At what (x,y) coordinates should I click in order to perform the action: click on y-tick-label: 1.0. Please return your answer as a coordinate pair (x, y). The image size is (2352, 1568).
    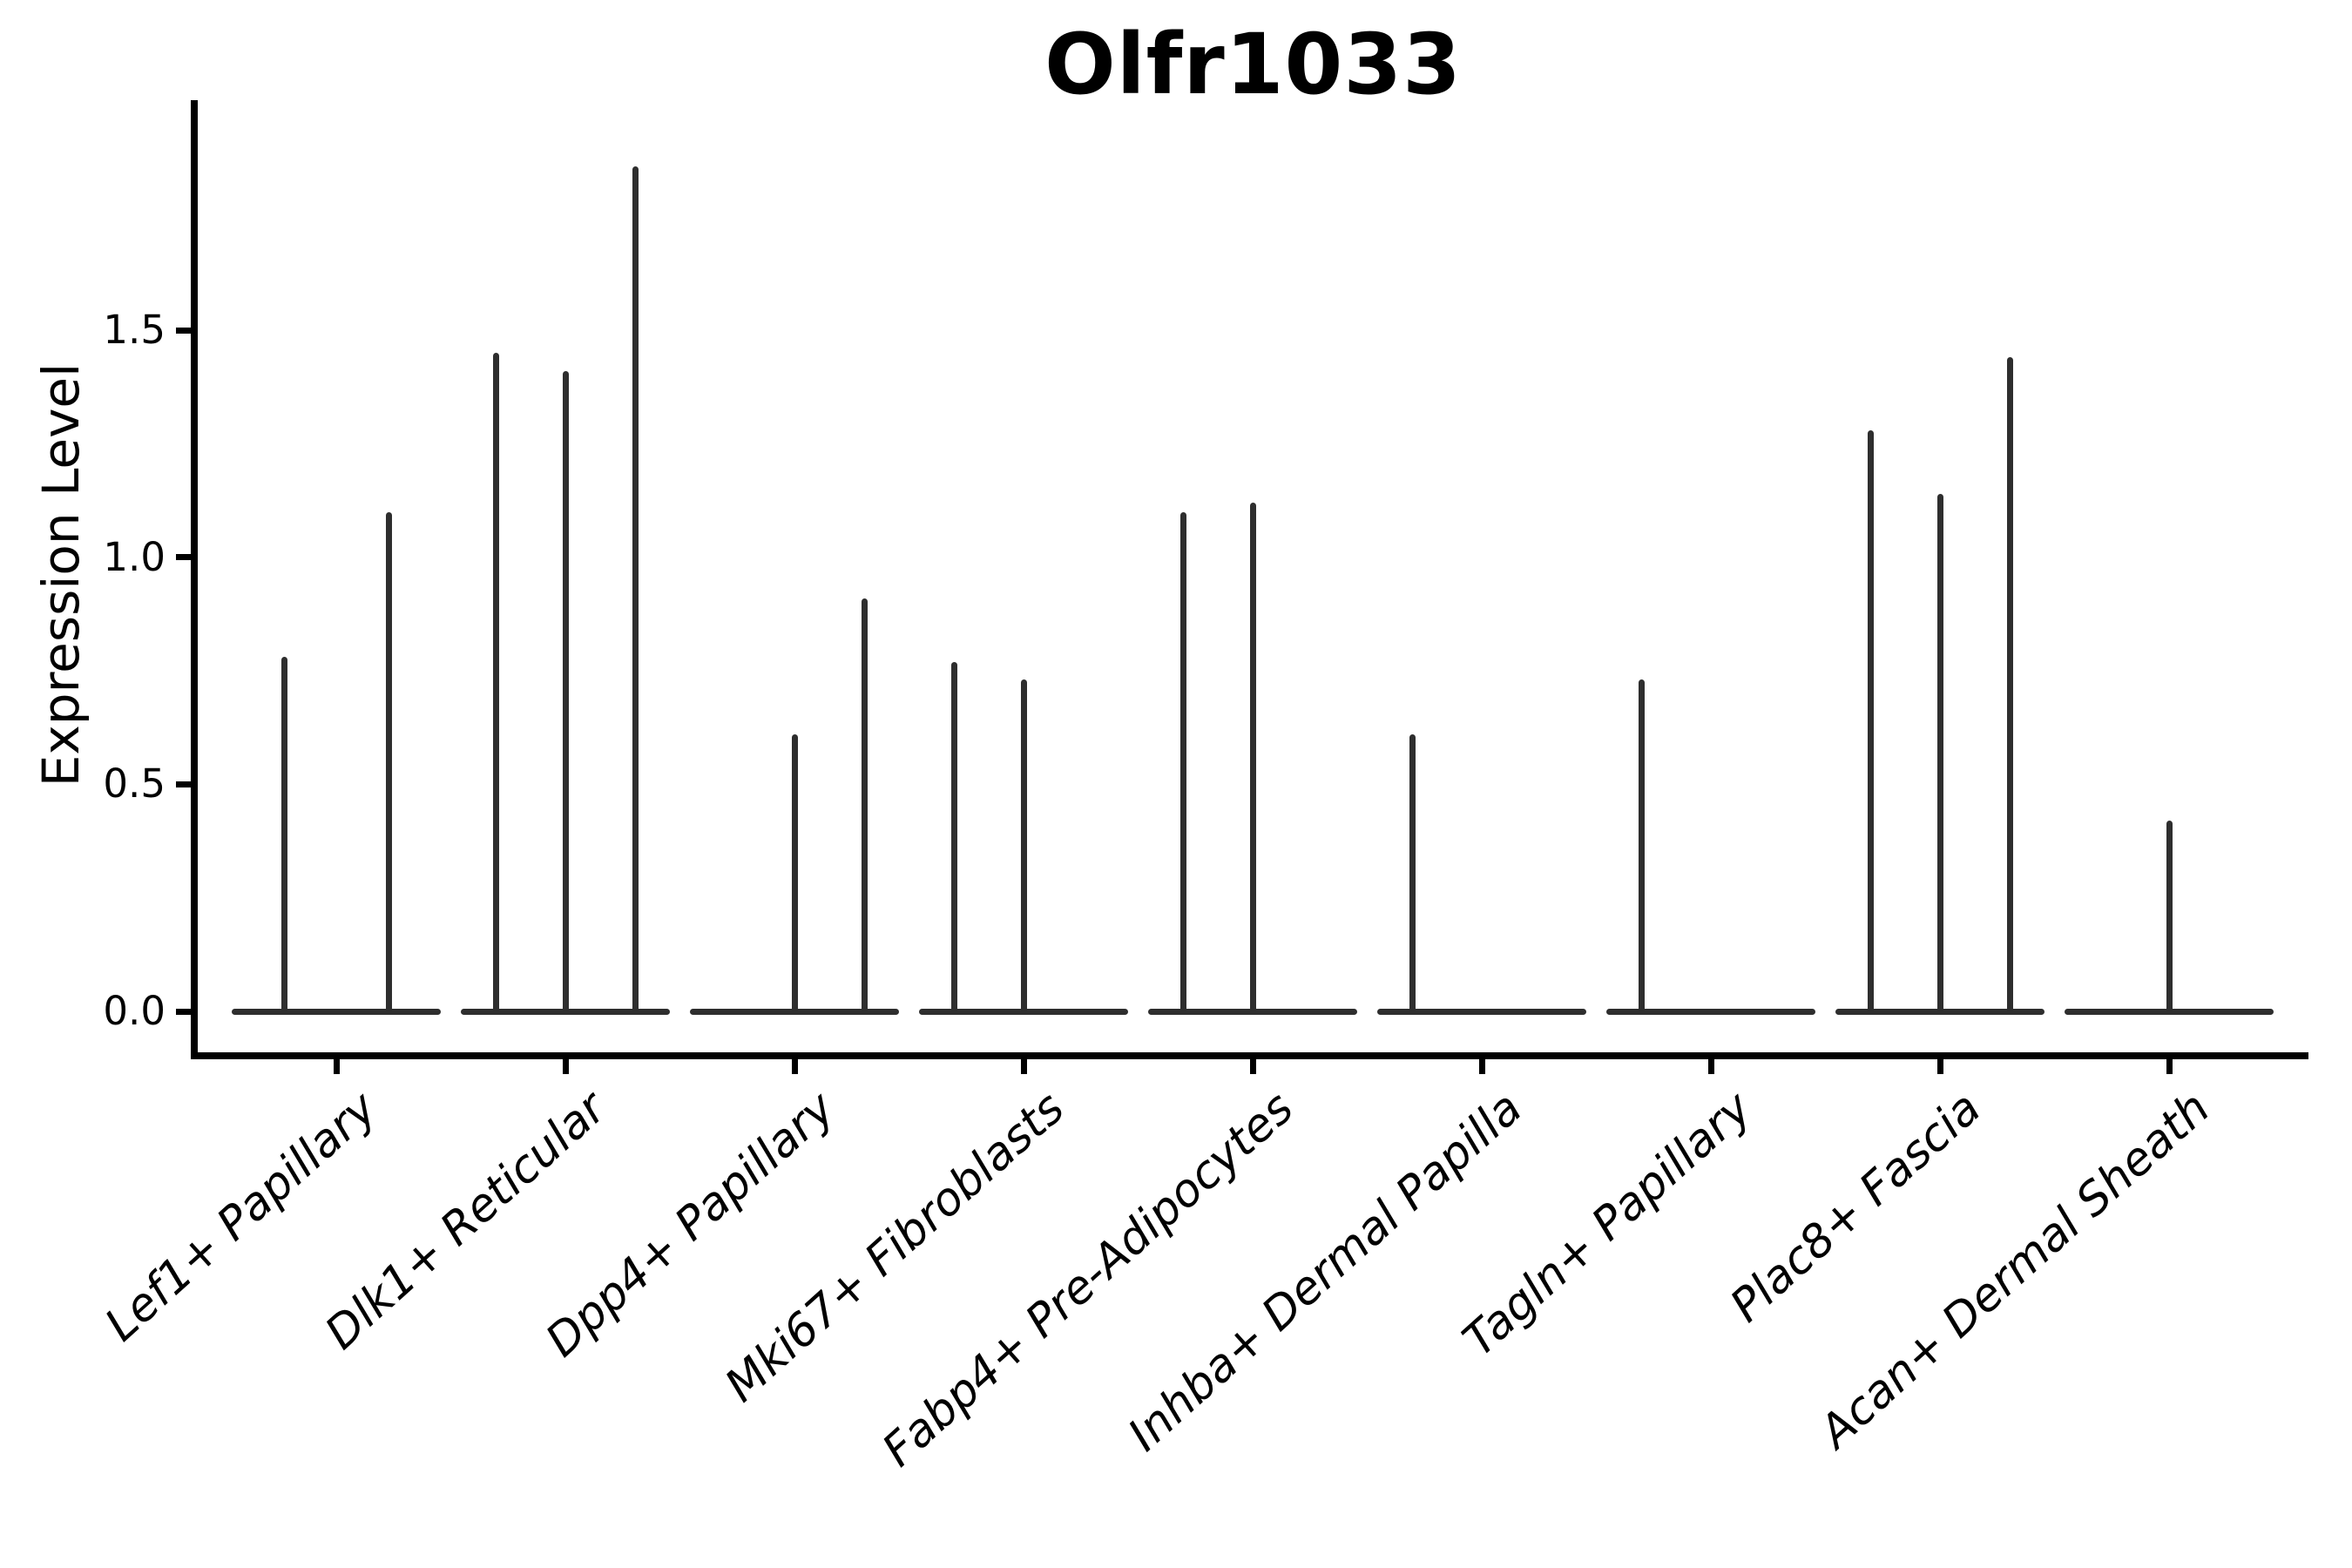
    Looking at the image, I should click on (134, 556).